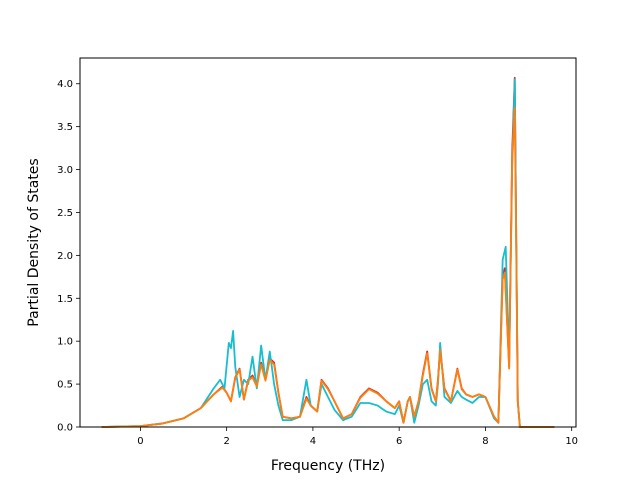 The image size is (640, 480). What do you see at coordinates (65, 299) in the screenshot?
I see `y-tick-label: 1.5` at bounding box center [65, 299].